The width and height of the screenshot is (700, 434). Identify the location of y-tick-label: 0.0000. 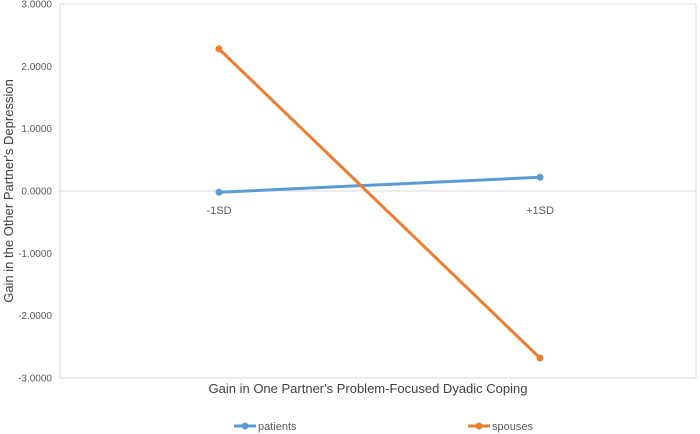
(36, 192).